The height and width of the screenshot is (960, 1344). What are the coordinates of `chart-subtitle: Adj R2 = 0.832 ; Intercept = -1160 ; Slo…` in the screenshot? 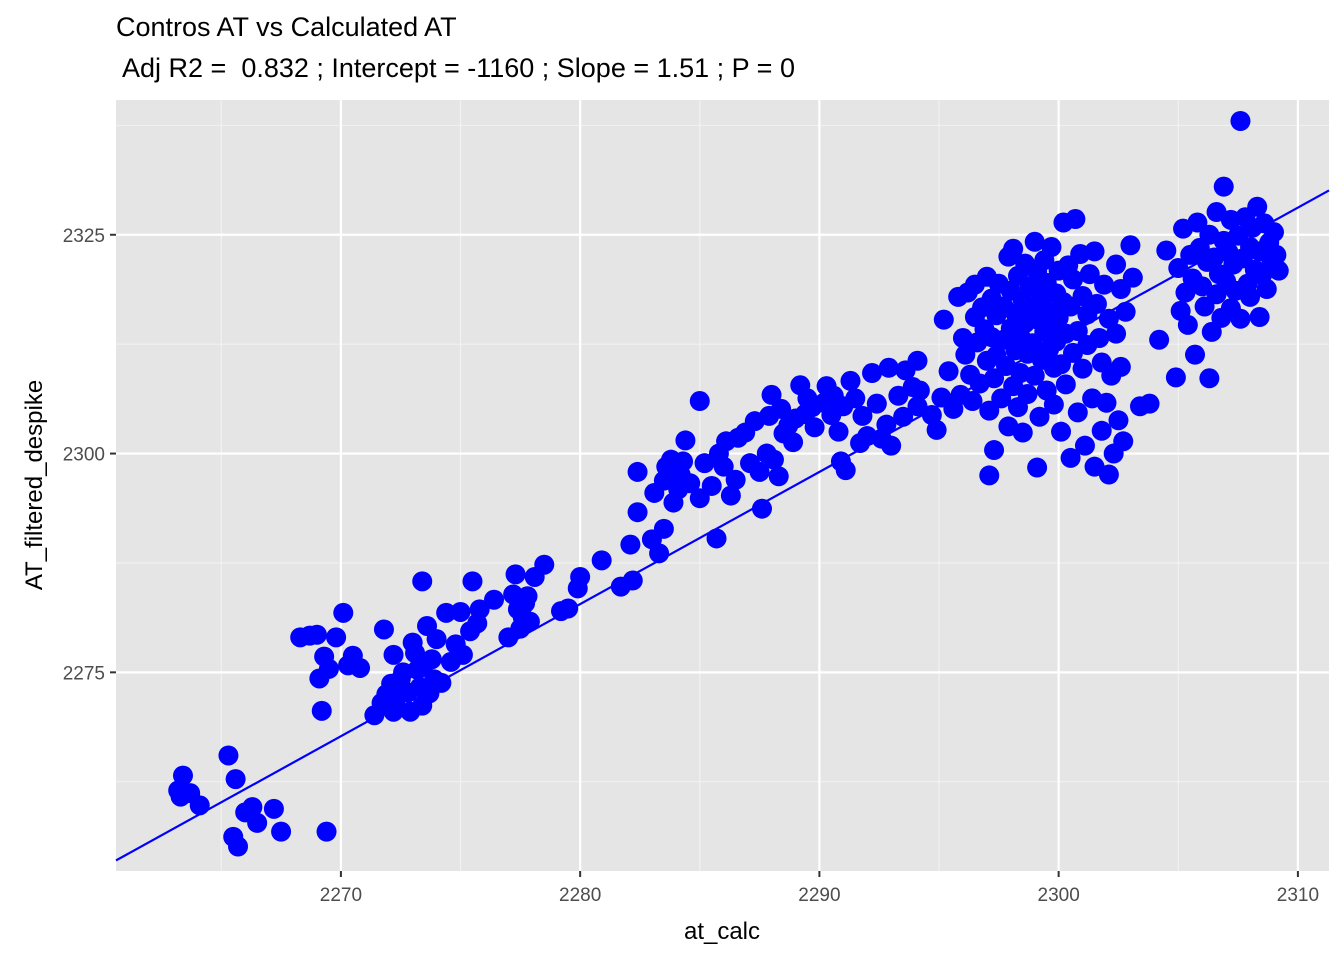 It's located at (455, 68).